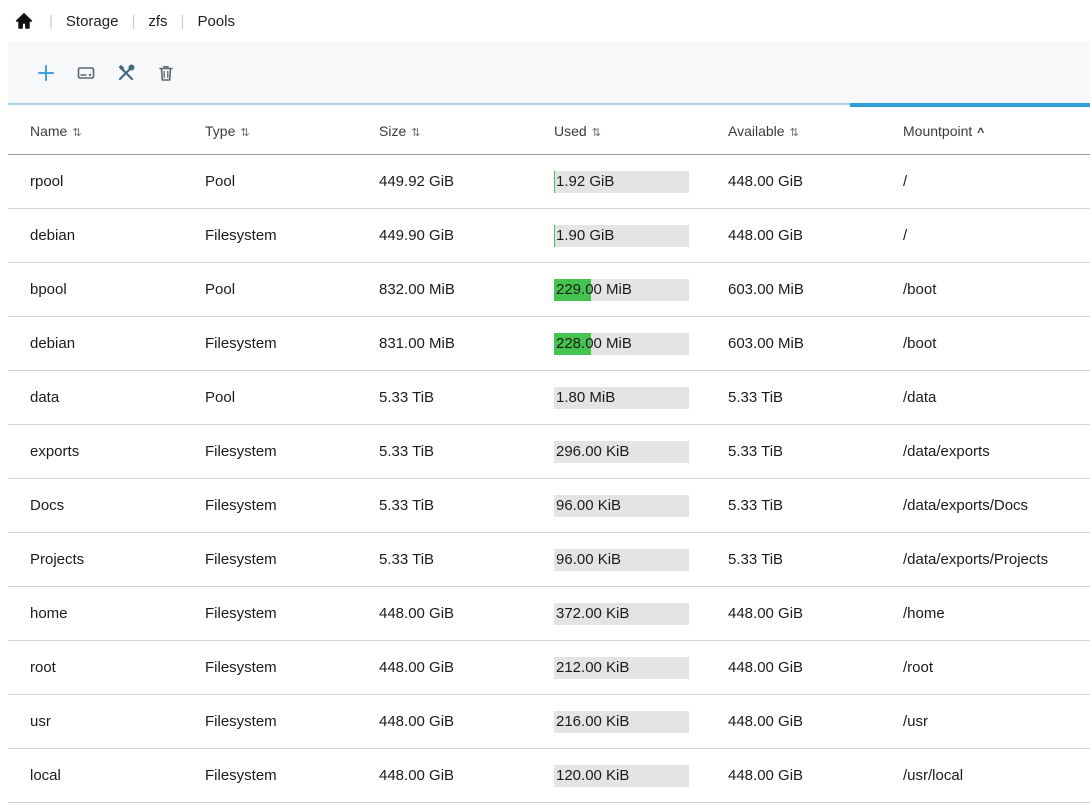 The height and width of the screenshot is (810, 1090). Describe the element at coordinates (621, 613) in the screenshot. I see `used-bar: 372.00 KiB` at that location.